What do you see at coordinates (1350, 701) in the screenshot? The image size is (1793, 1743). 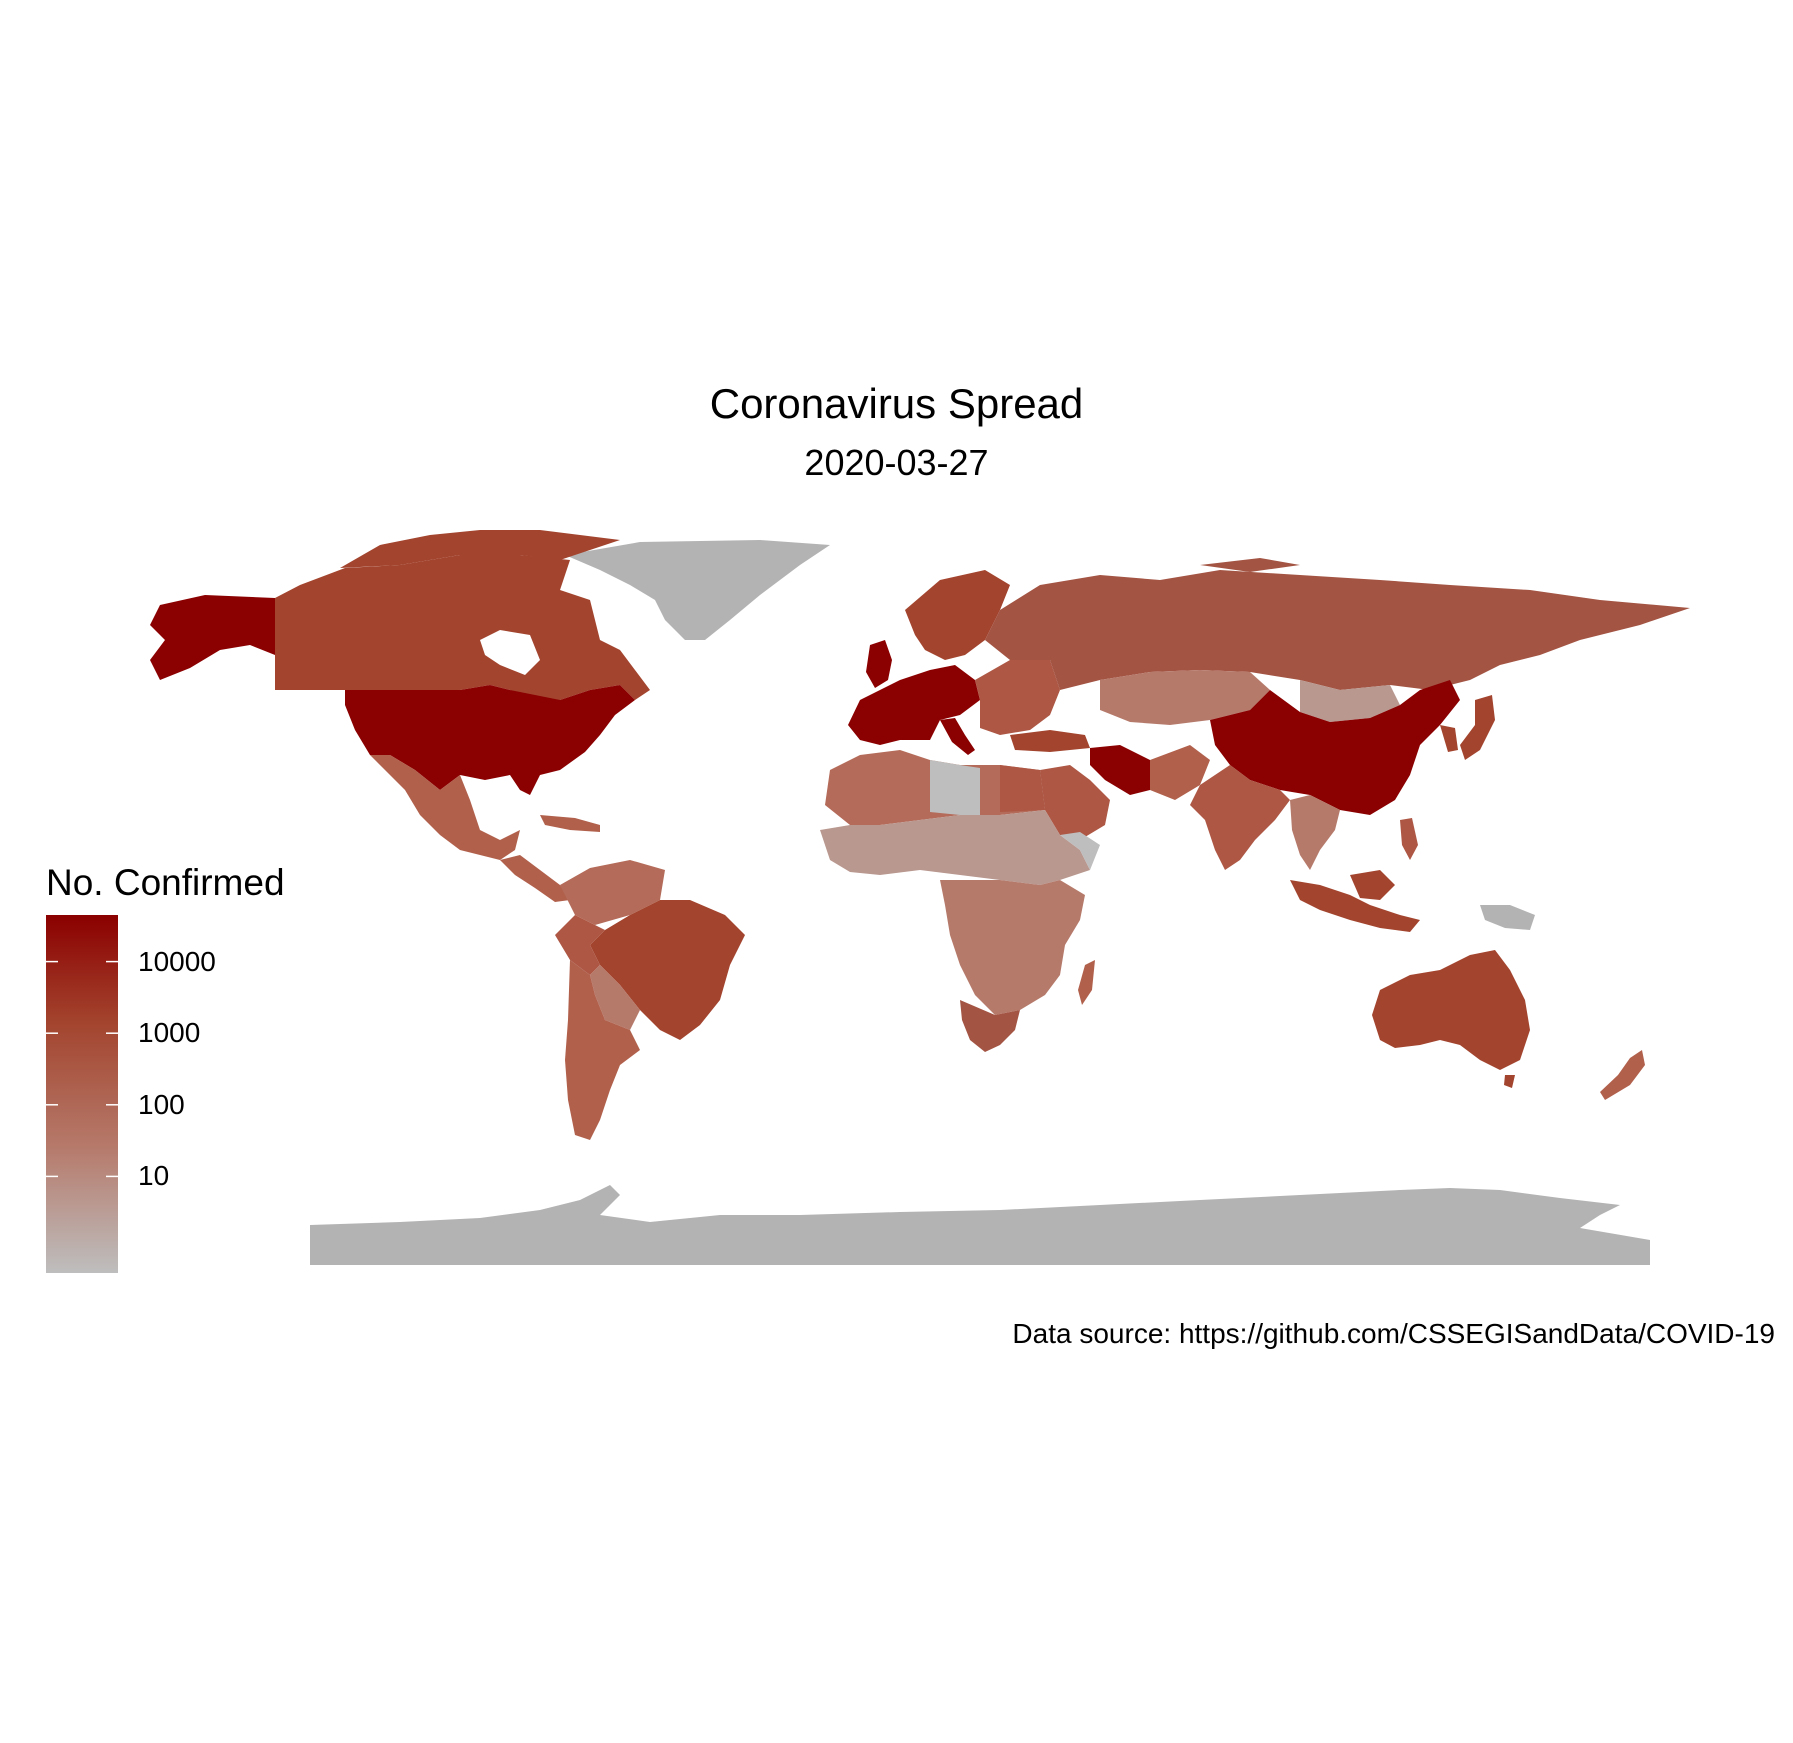 I see `region-mongolia` at bounding box center [1350, 701].